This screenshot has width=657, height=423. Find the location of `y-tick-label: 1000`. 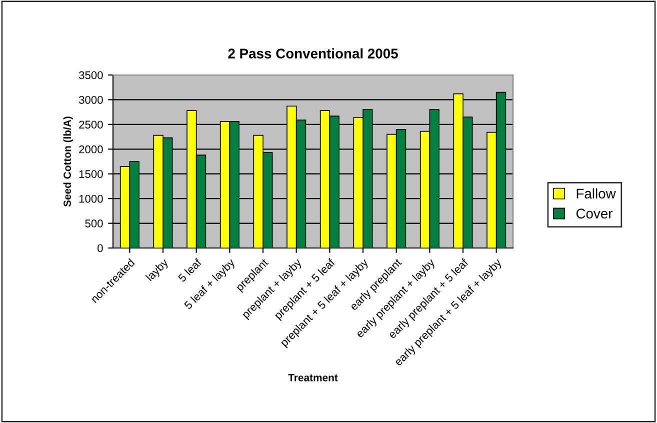

y-tick-label: 1000 is located at coordinates (91, 198).